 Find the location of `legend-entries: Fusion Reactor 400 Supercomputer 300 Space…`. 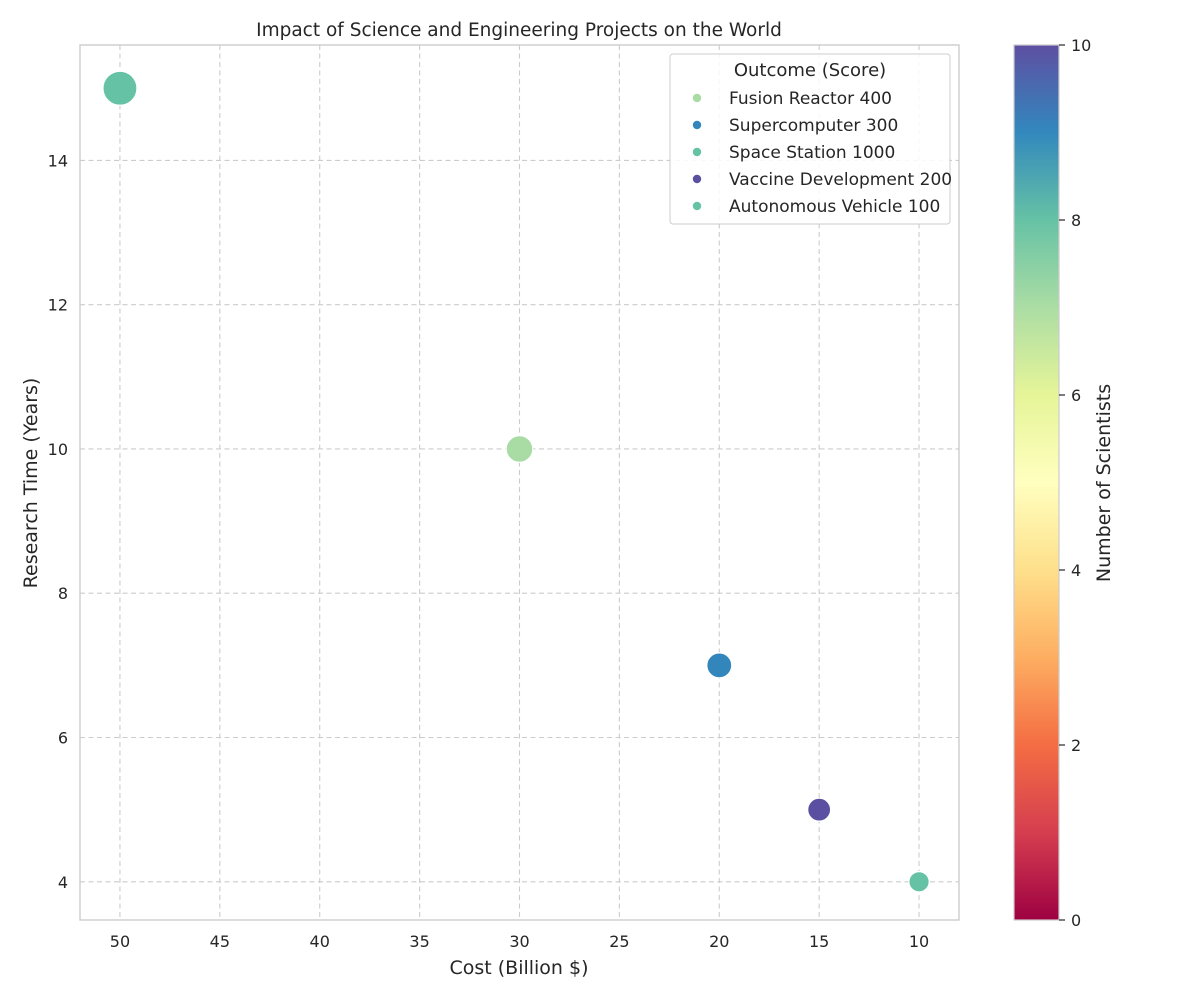

legend-entries: Fusion Reactor 400 Supercomputer 300 Space… is located at coordinates (822, 153).